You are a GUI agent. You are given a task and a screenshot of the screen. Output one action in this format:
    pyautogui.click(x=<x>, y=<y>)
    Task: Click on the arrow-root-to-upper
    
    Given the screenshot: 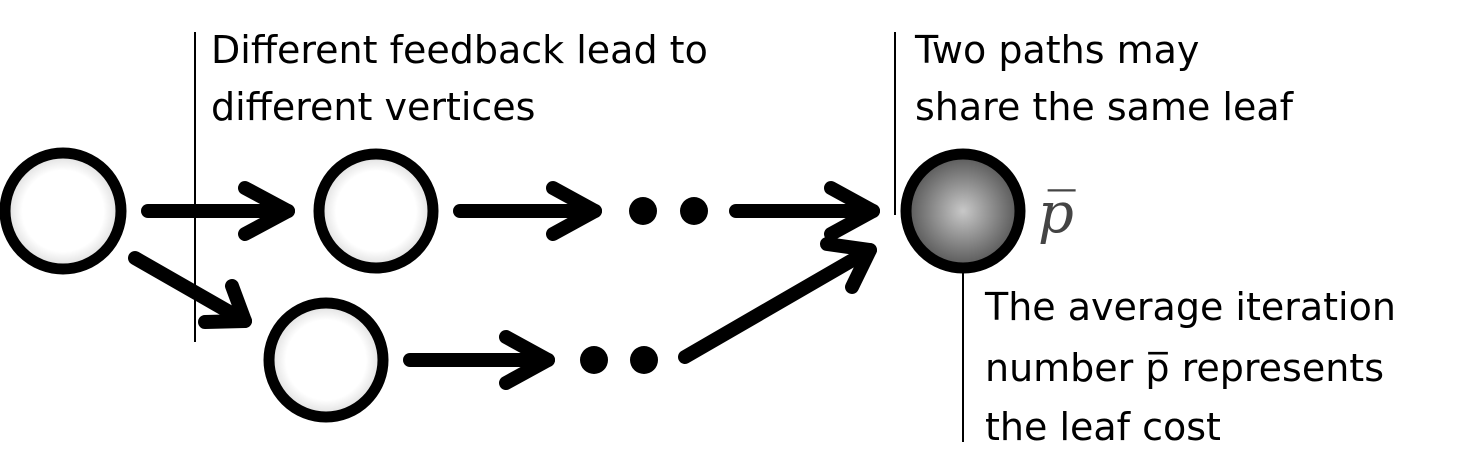 What is the action you would take?
    pyautogui.click(x=218, y=211)
    